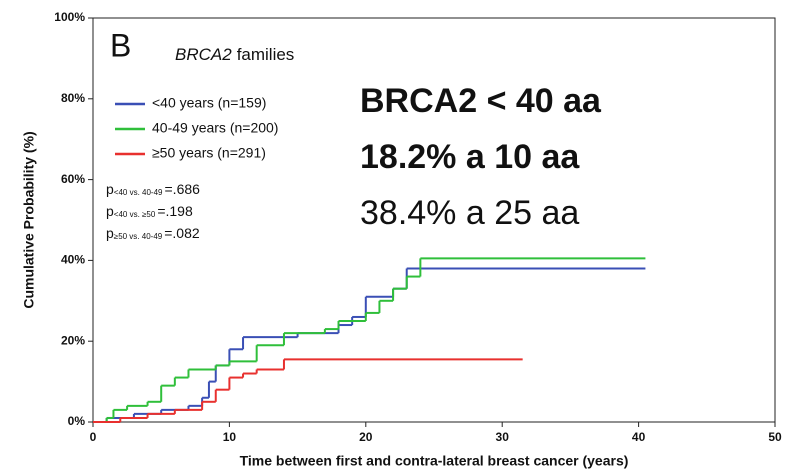 This screenshot has width=795, height=475. What do you see at coordinates (29, 219) in the screenshot?
I see `y-axis-label: Cumulative Probability (%)` at bounding box center [29, 219].